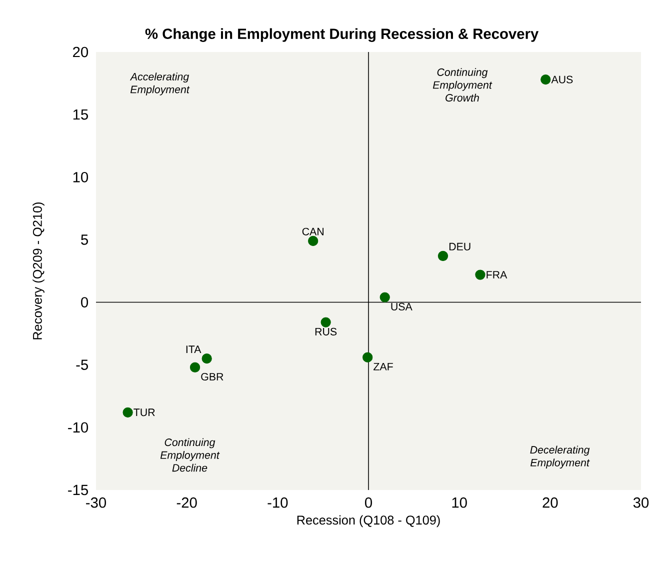 This screenshot has height=565, width=656. Describe the element at coordinates (342, 35) in the screenshot. I see `chart-title: % Change in Employment During Recession & Recovery` at that location.